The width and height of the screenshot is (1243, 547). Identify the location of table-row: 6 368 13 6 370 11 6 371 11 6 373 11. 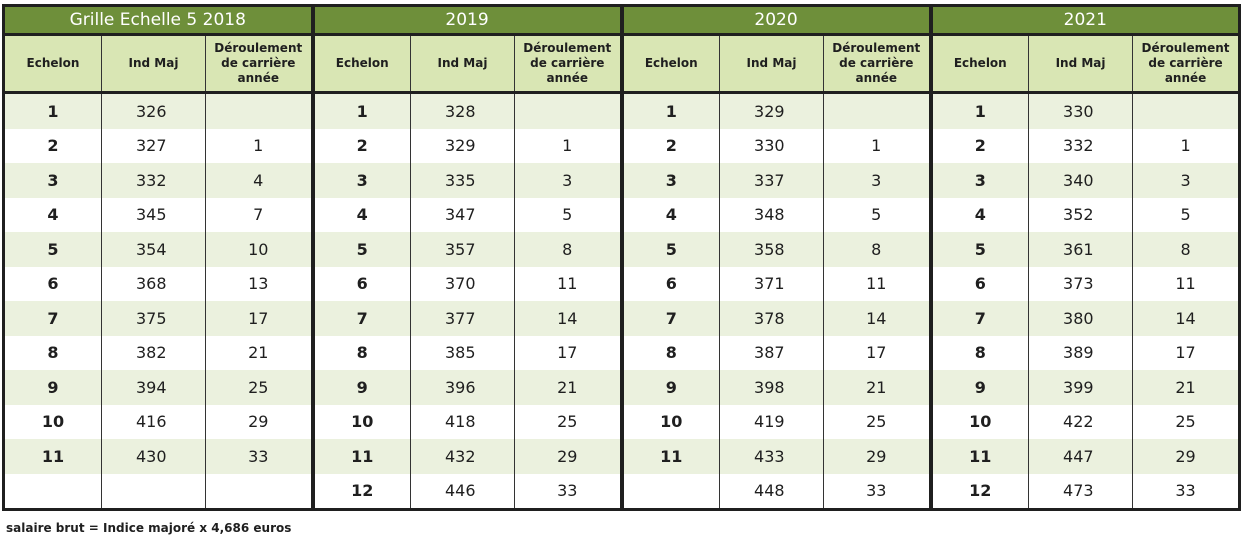
(621, 283).